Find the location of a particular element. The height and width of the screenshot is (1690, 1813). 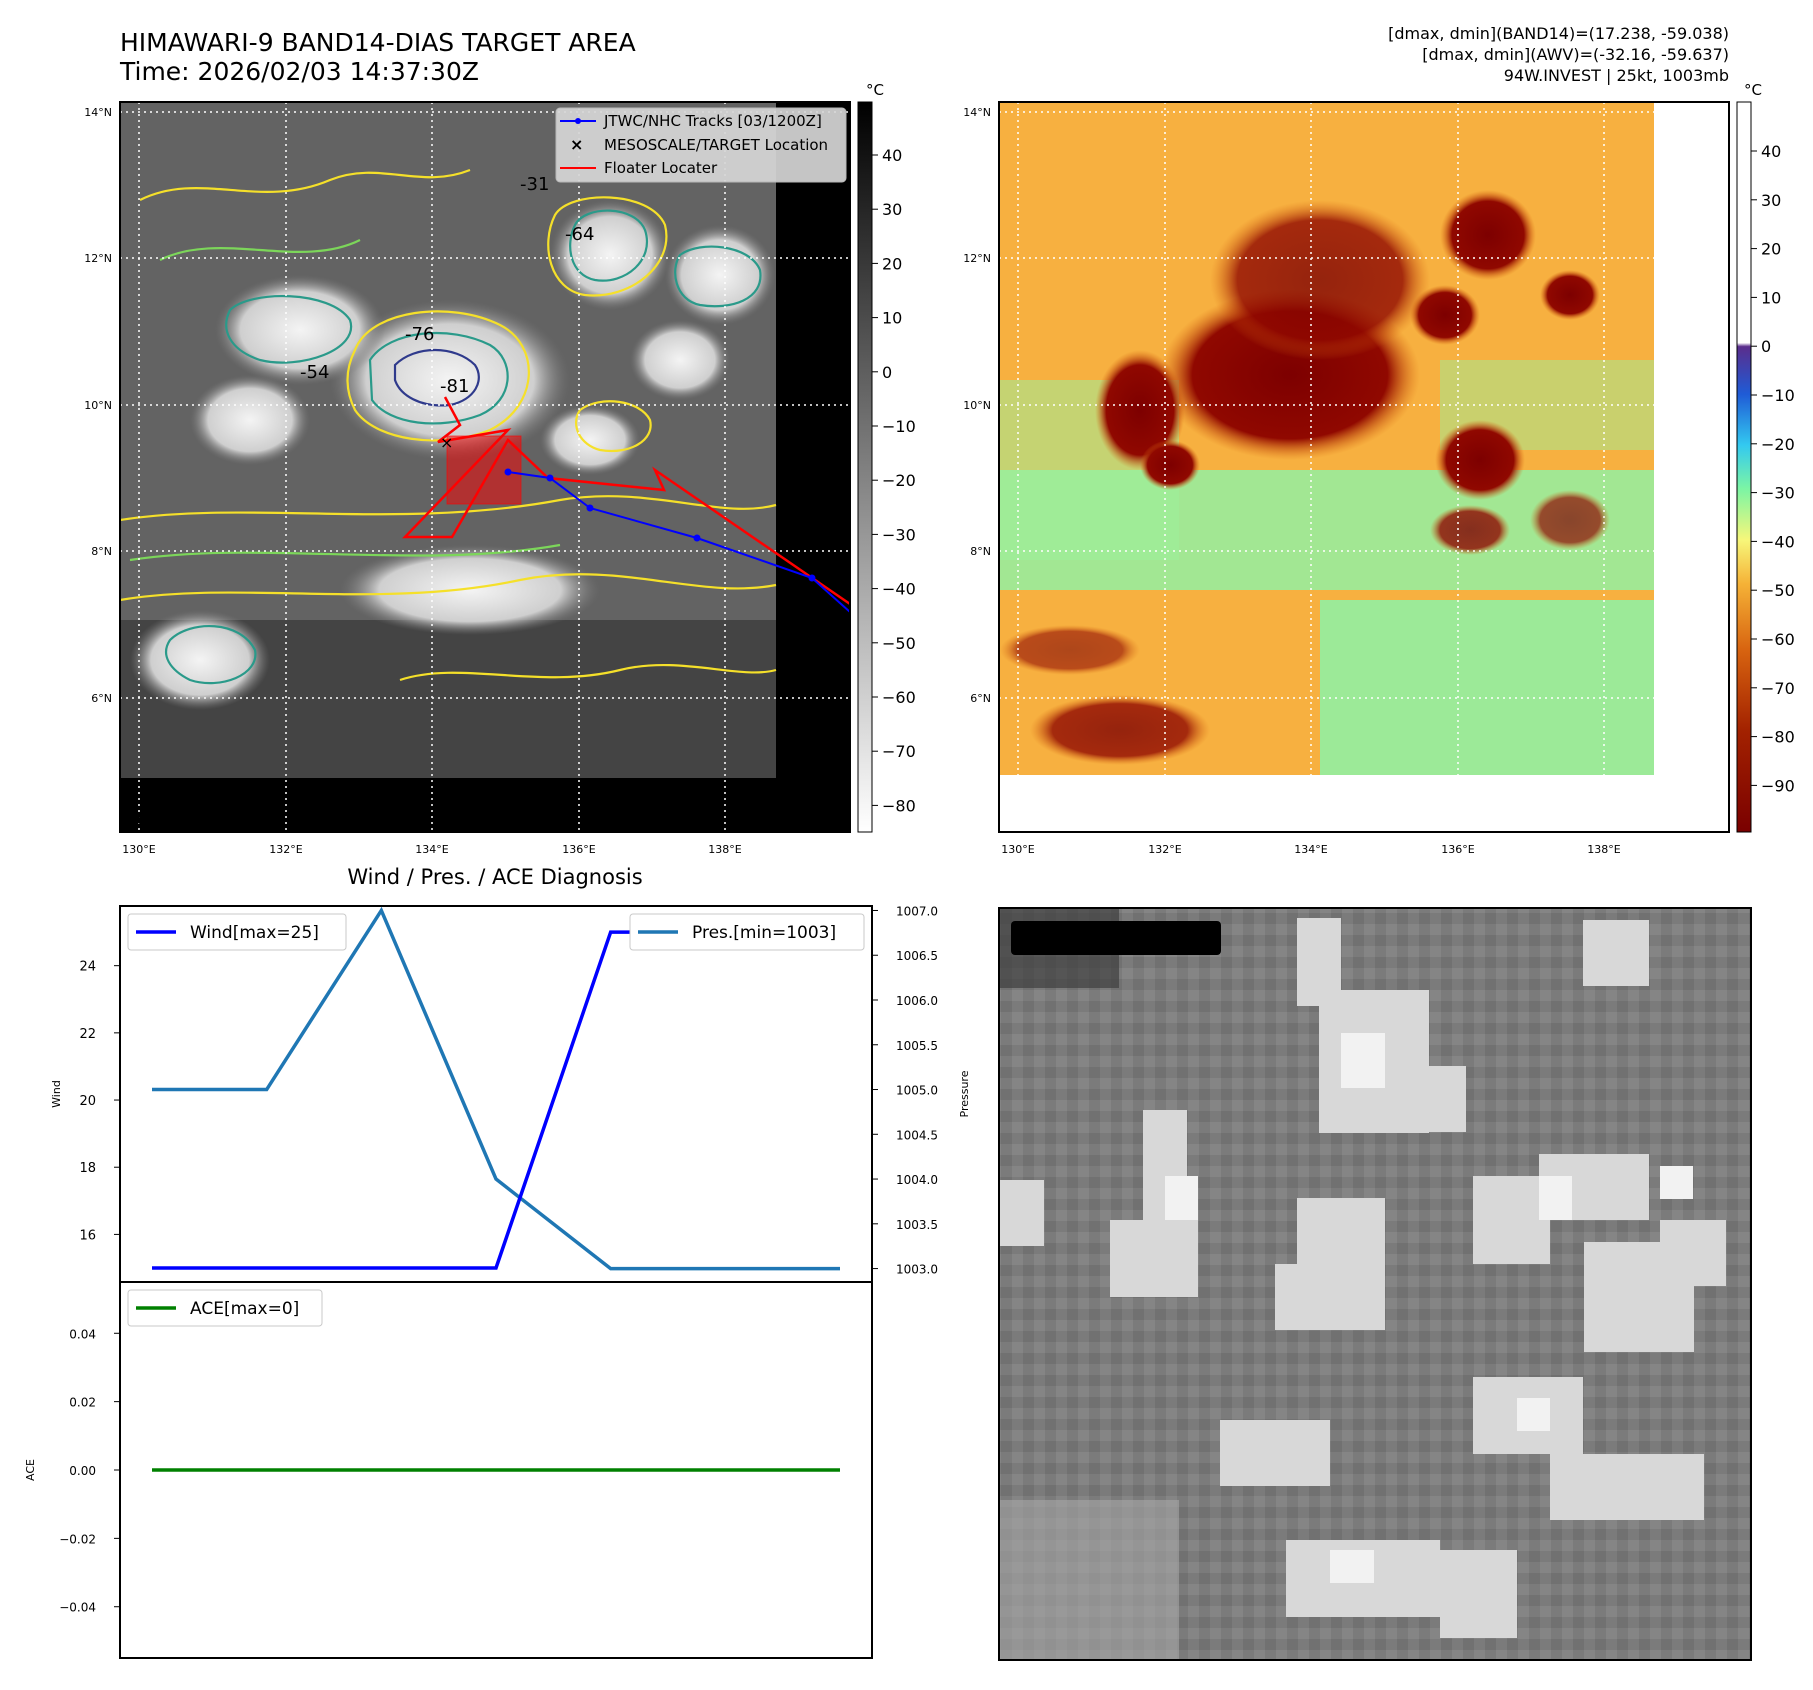

awv-colorbar-tick-label: 20 is located at coordinates (1771, 249).